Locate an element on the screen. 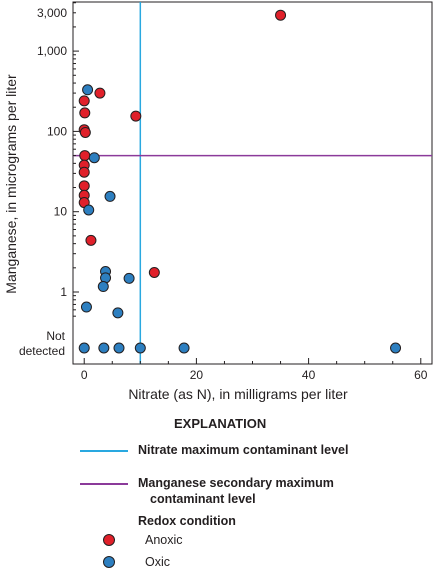 Image resolution: width=434 pixels, height=571 pixels. y-tick-label: 1,000 is located at coordinates (52, 51).